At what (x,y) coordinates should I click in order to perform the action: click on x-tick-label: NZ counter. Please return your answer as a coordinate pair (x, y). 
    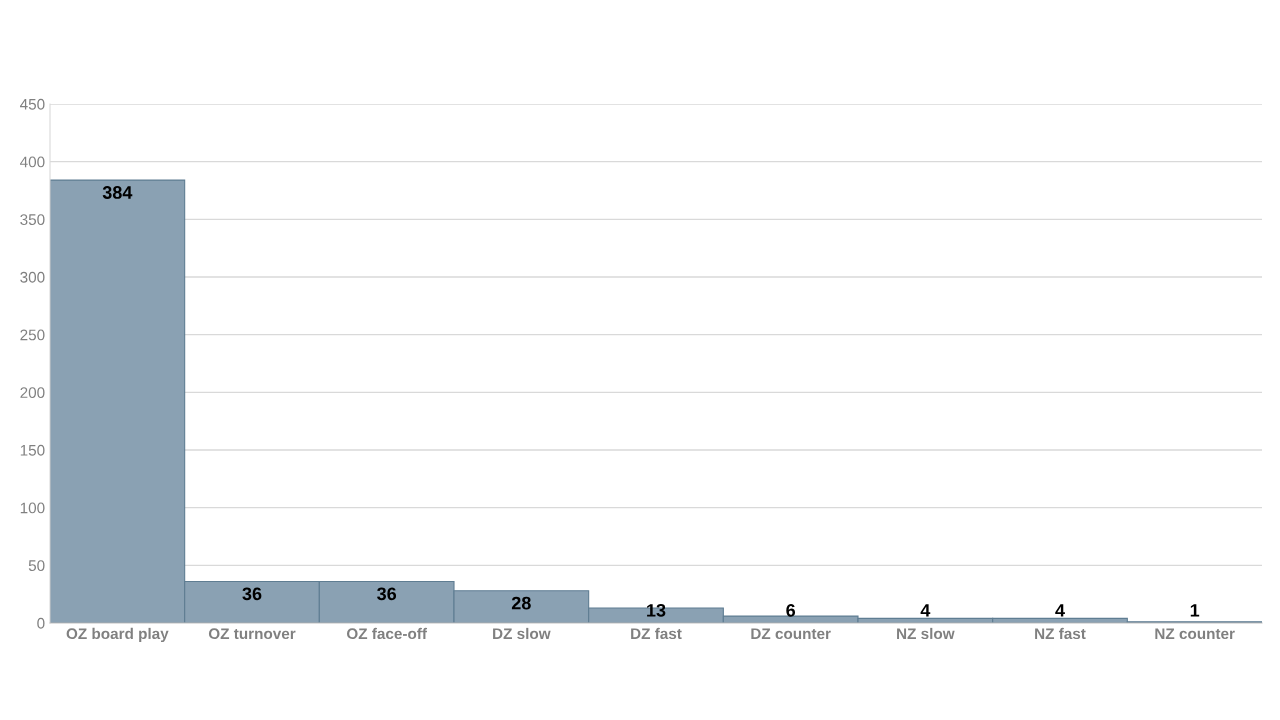
    Looking at the image, I should click on (1195, 634).